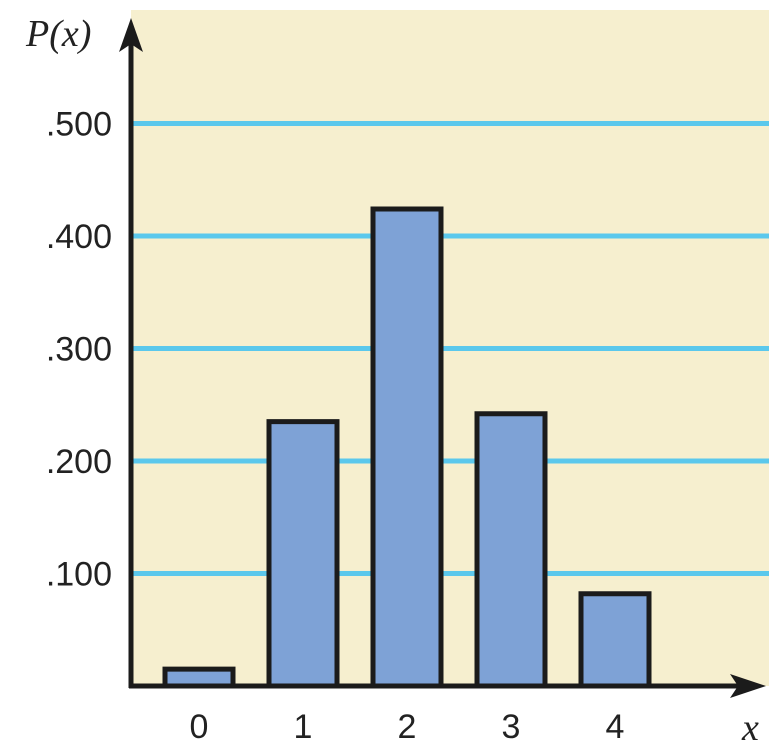 This screenshot has height=747, width=769. What do you see at coordinates (79, 237) in the screenshot?
I see `y-tick-label: .400` at bounding box center [79, 237].